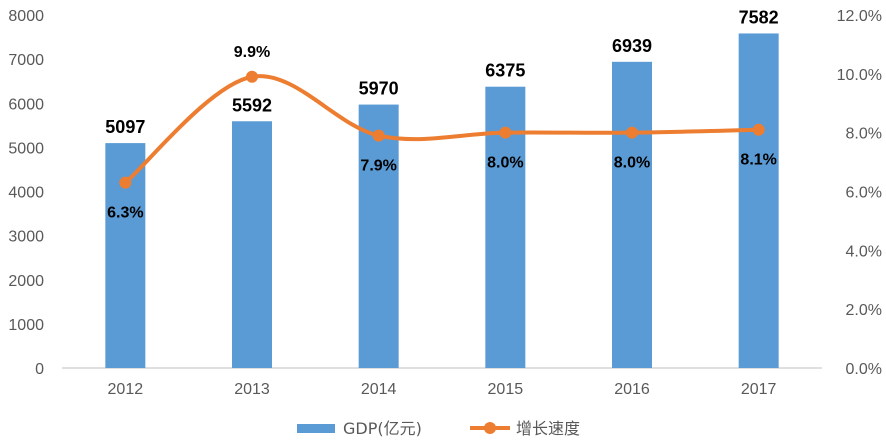 The image size is (886, 442). What do you see at coordinates (382, 428) in the screenshot?
I see `legend-bar-label: GDP(亿元)` at bounding box center [382, 428].